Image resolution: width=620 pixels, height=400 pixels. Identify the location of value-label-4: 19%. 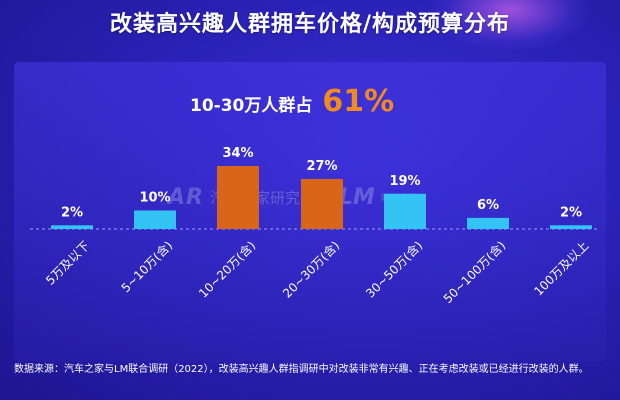
(404, 181).